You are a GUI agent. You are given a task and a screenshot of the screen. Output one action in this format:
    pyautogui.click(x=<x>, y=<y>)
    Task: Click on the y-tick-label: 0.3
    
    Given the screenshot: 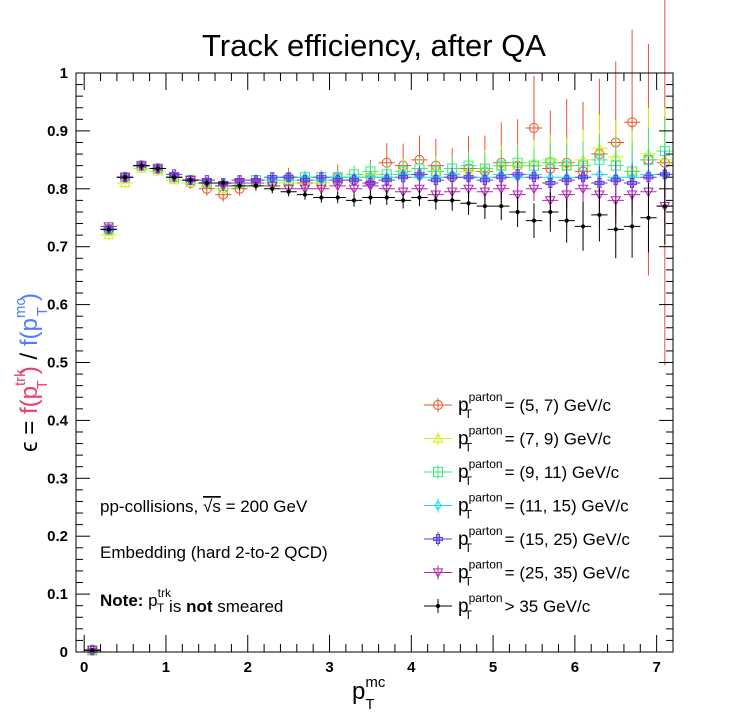 What is the action you would take?
    pyautogui.click(x=57, y=478)
    